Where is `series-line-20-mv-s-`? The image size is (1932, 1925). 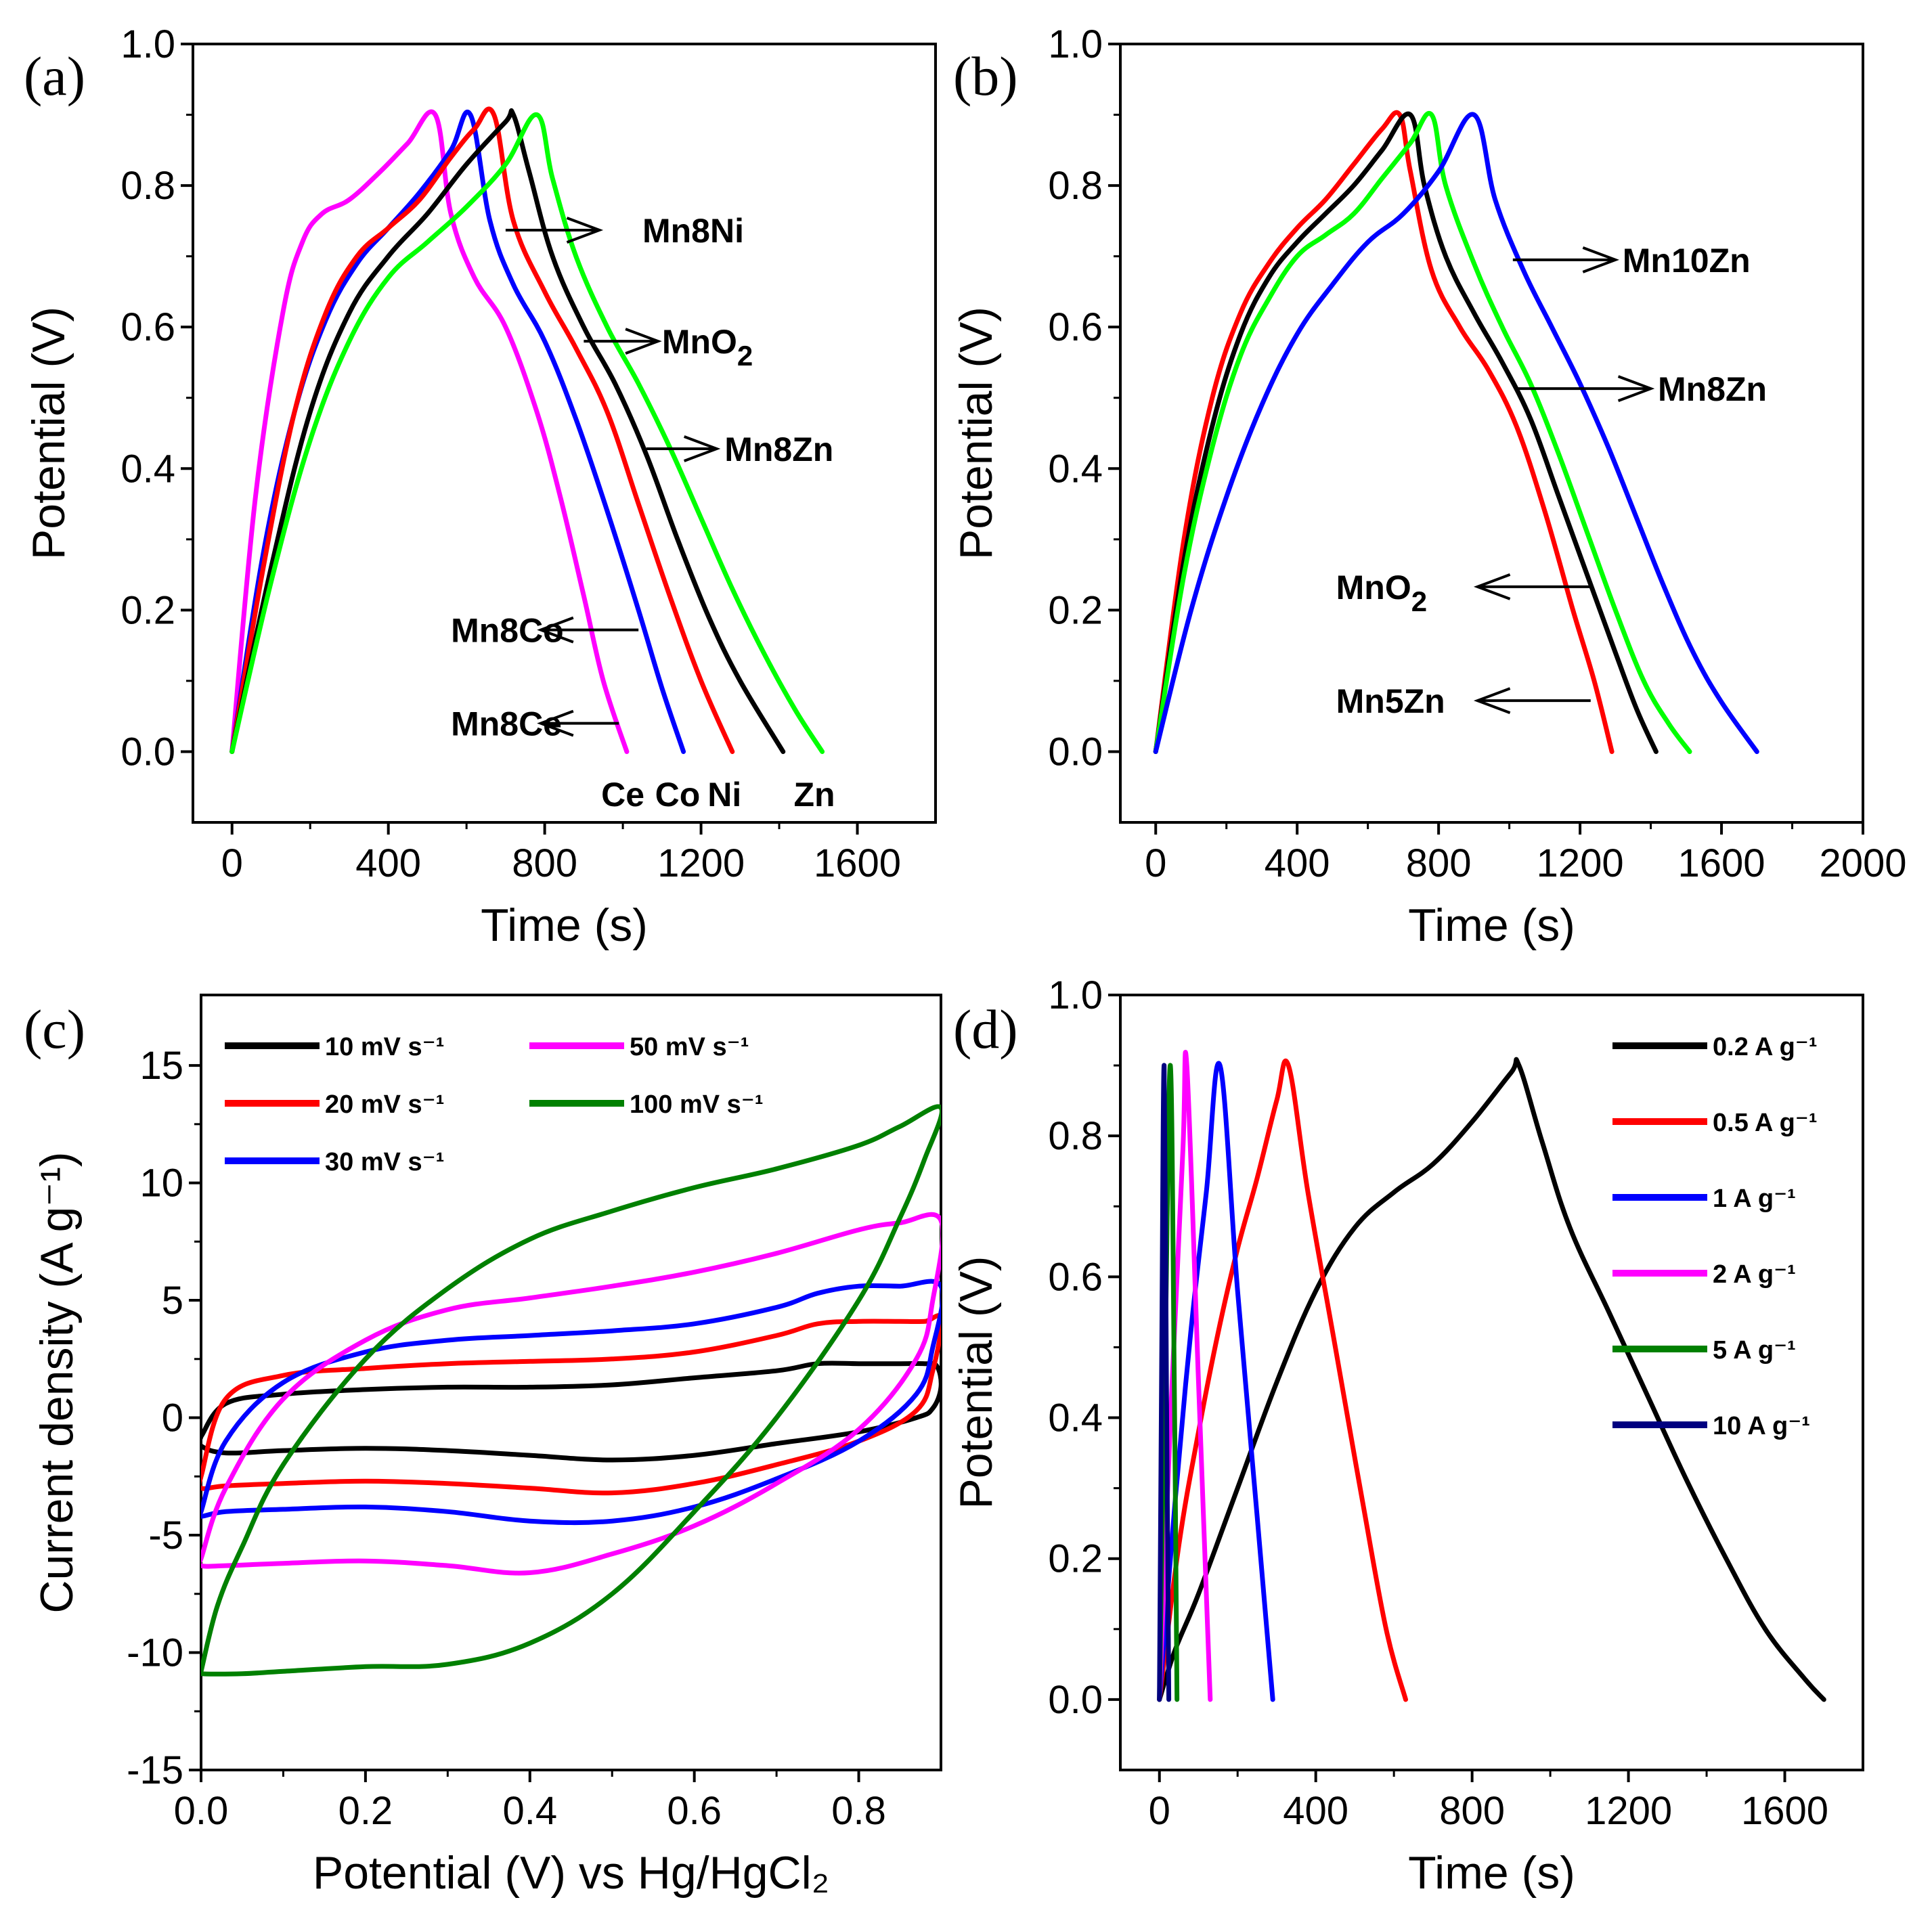 series-line-20-mv-s- is located at coordinates (571, 1405).